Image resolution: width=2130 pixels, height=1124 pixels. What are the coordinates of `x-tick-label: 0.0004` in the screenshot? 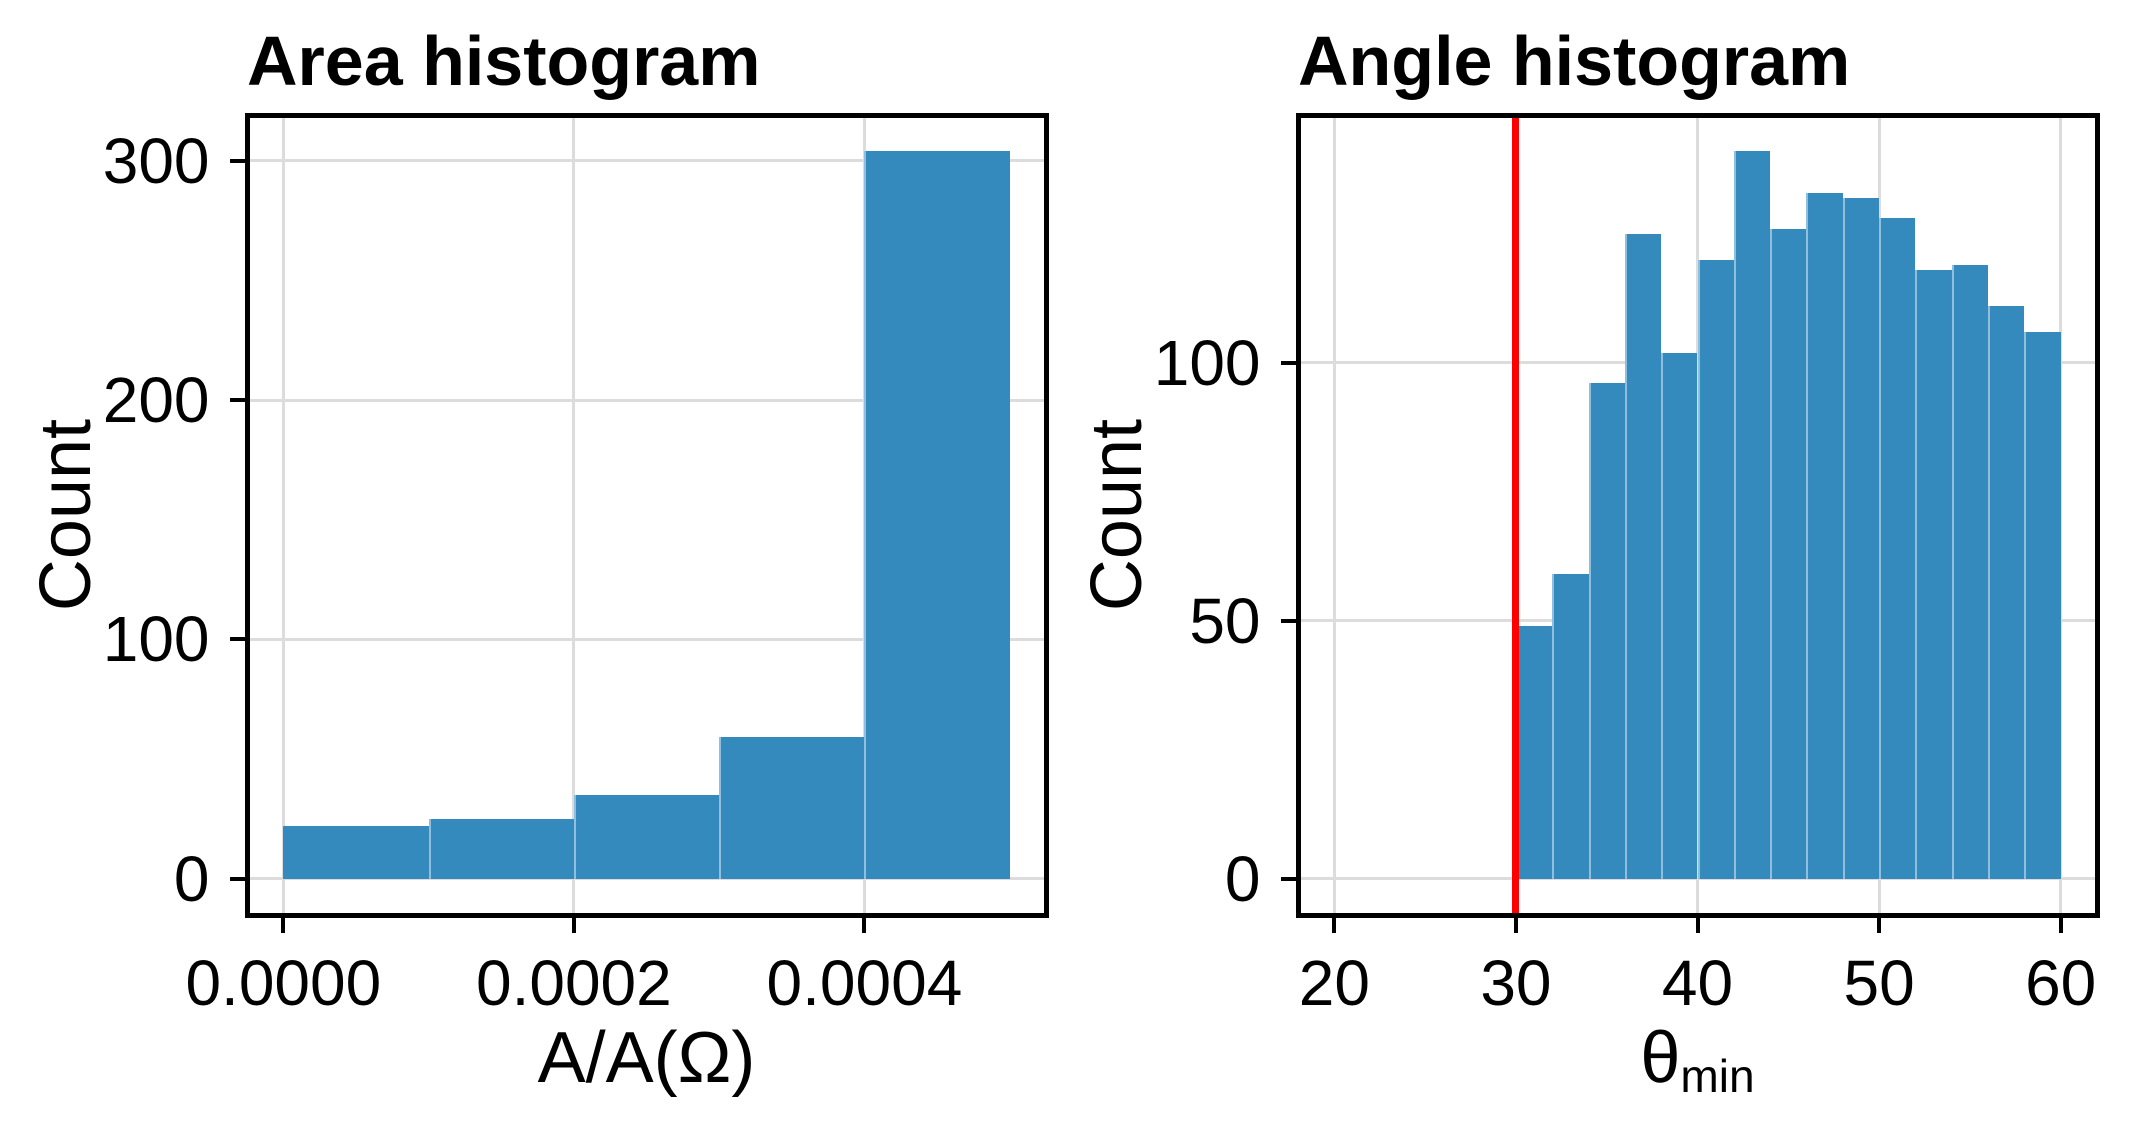 It's located at (864, 982).